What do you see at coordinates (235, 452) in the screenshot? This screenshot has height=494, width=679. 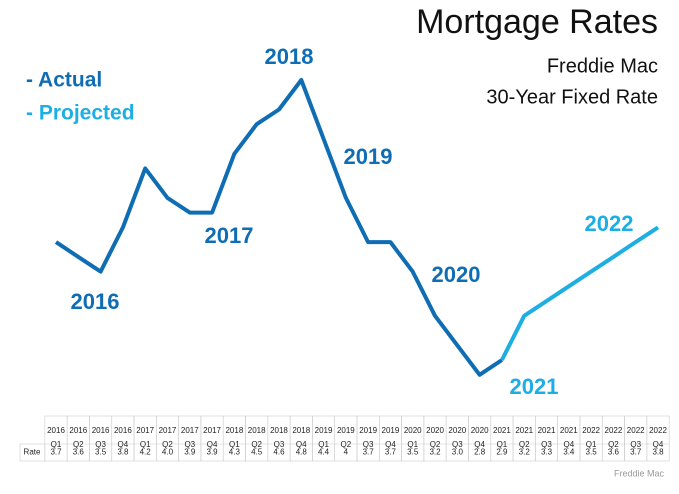 I see `rate-value: 4.3` at bounding box center [235, 452].